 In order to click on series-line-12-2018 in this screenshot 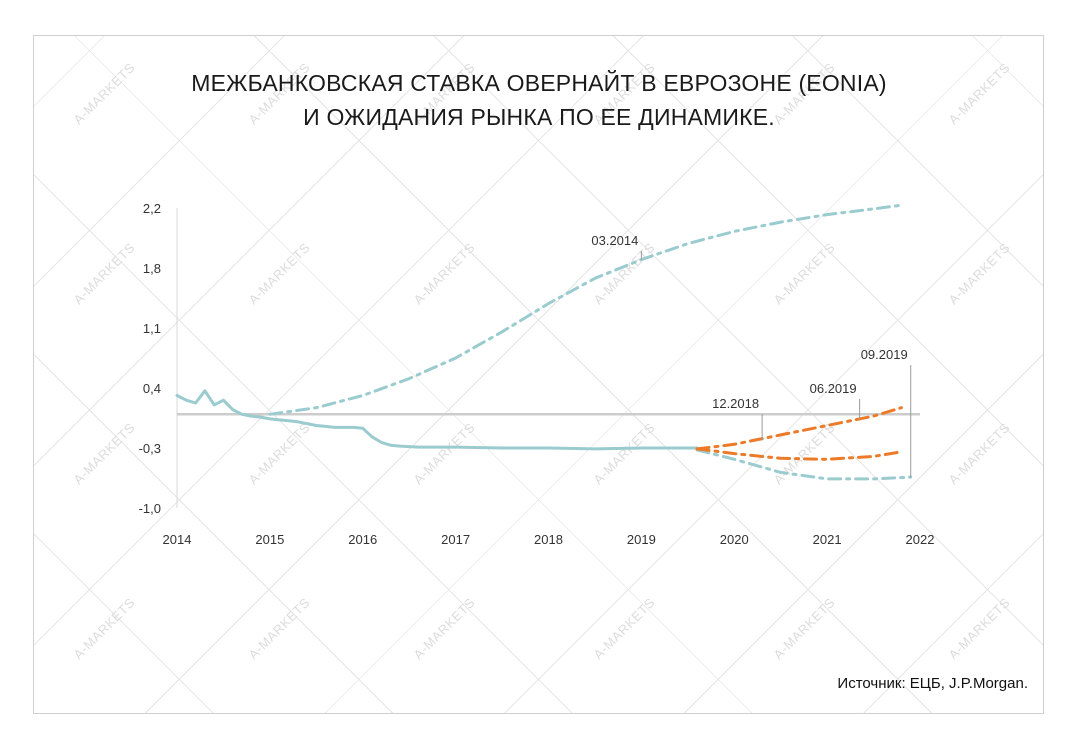, I will do `click(799, 428)`.